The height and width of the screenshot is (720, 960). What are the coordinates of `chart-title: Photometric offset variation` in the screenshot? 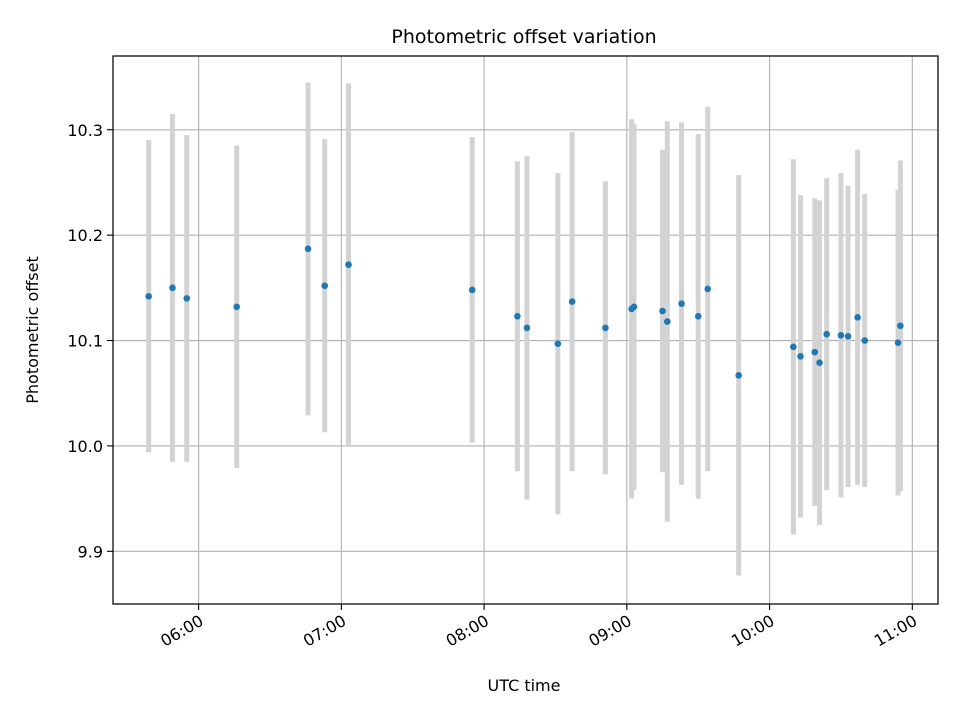 It's located at (523, 37).